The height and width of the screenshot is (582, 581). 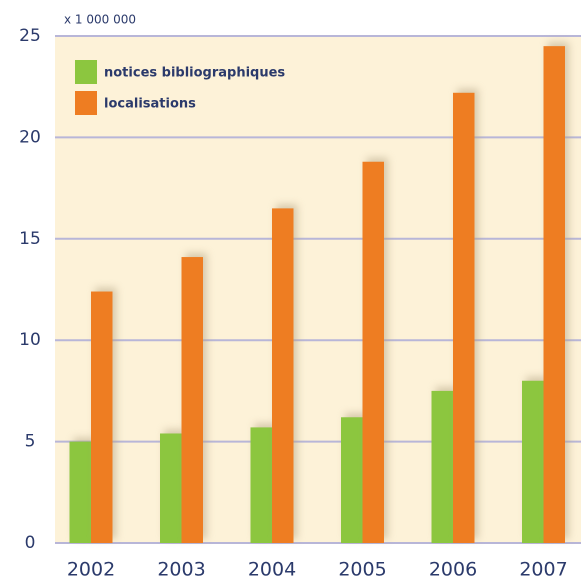 I want to click on x-tick-label: 2002, so click(x=91, y=570).